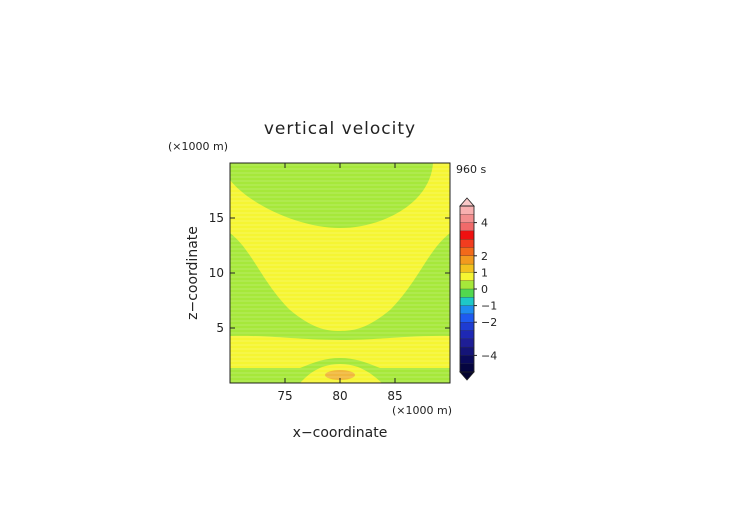  I want to click on y-tick-label: 5, so click(220, 328).